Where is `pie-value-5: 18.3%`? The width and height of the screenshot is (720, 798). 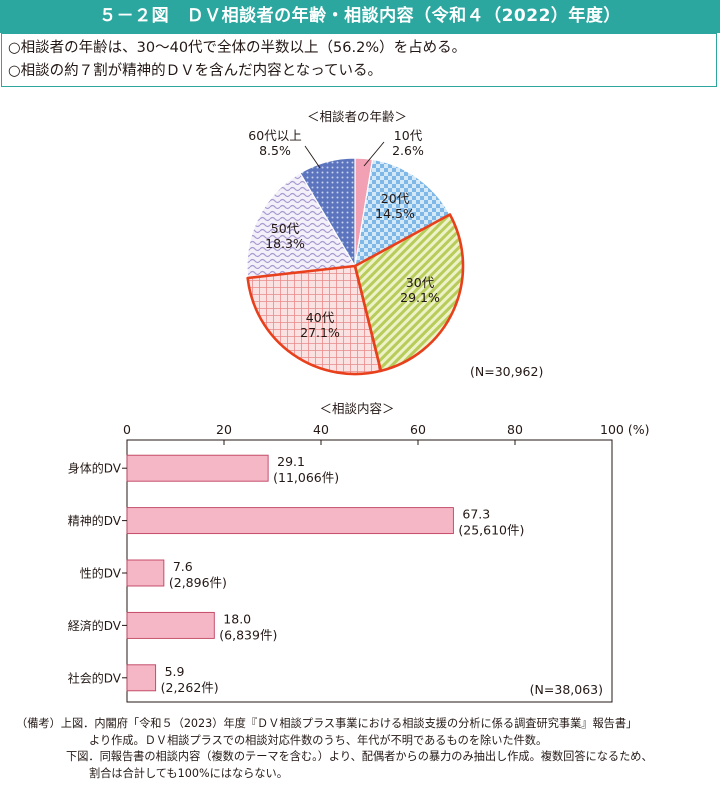 pie-value-5: 18.3% is located at coordinates (285, 243).